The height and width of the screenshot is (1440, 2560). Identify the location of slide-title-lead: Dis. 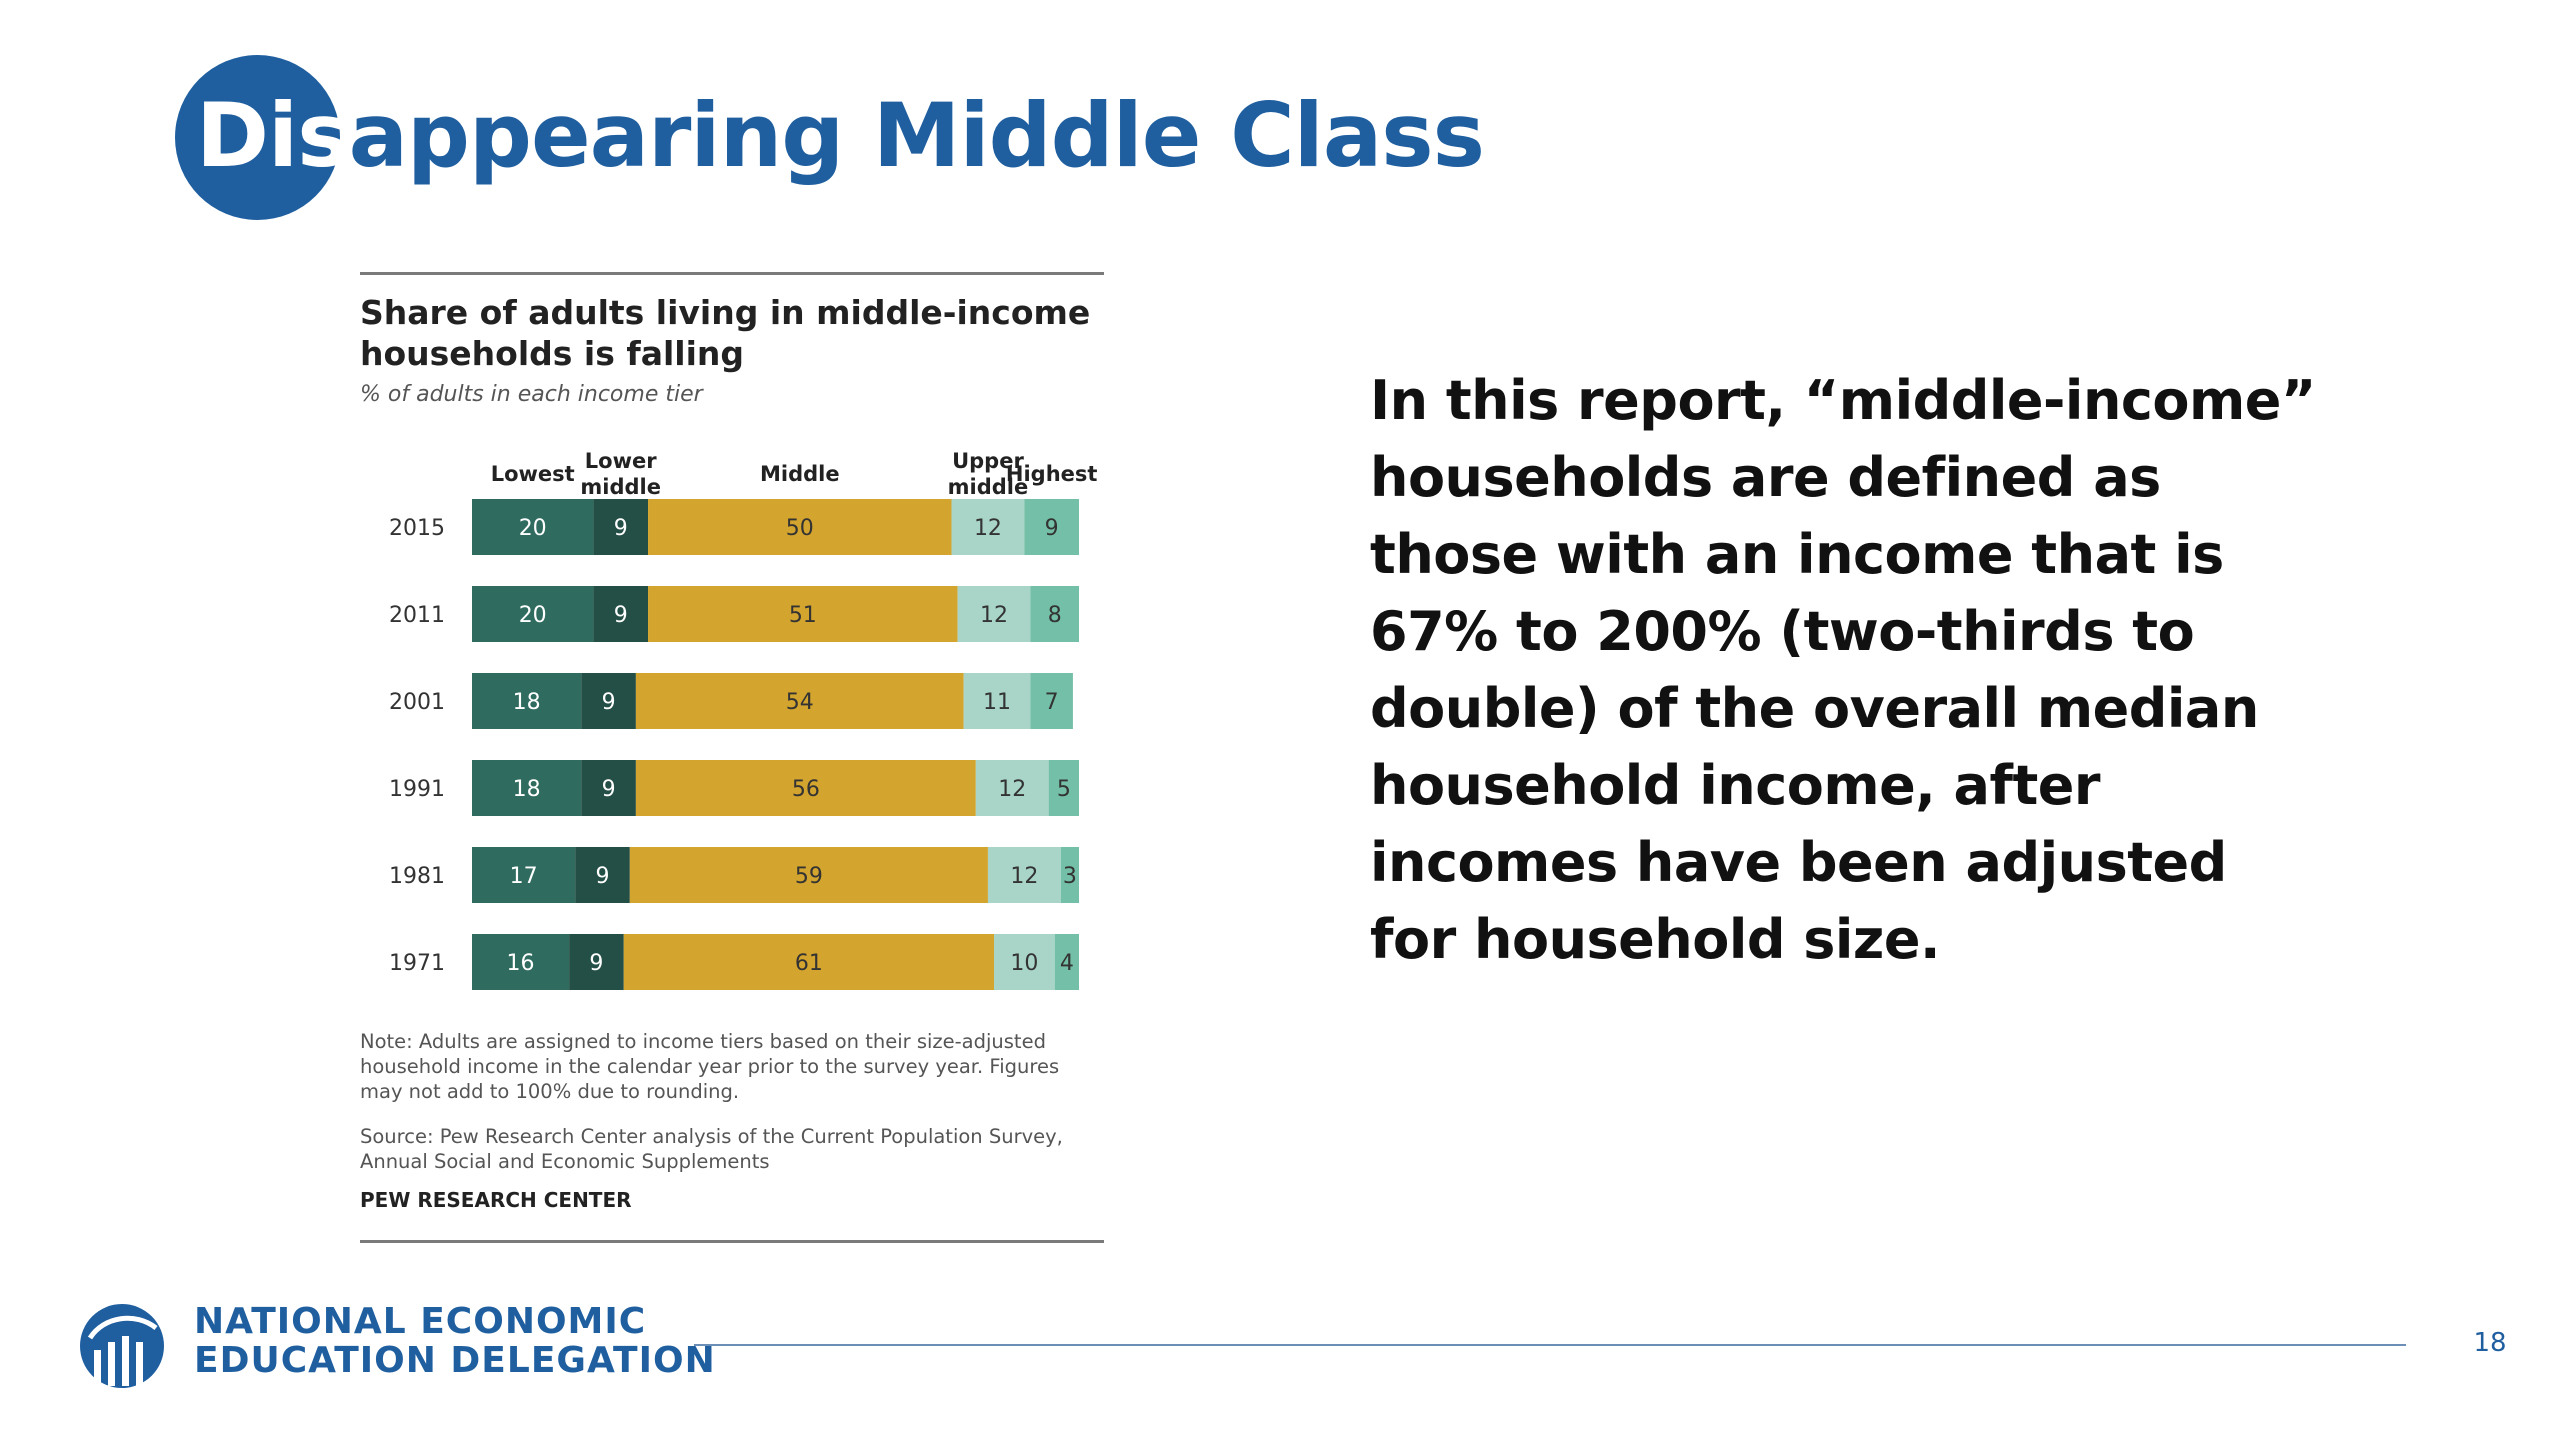
(273, 135).